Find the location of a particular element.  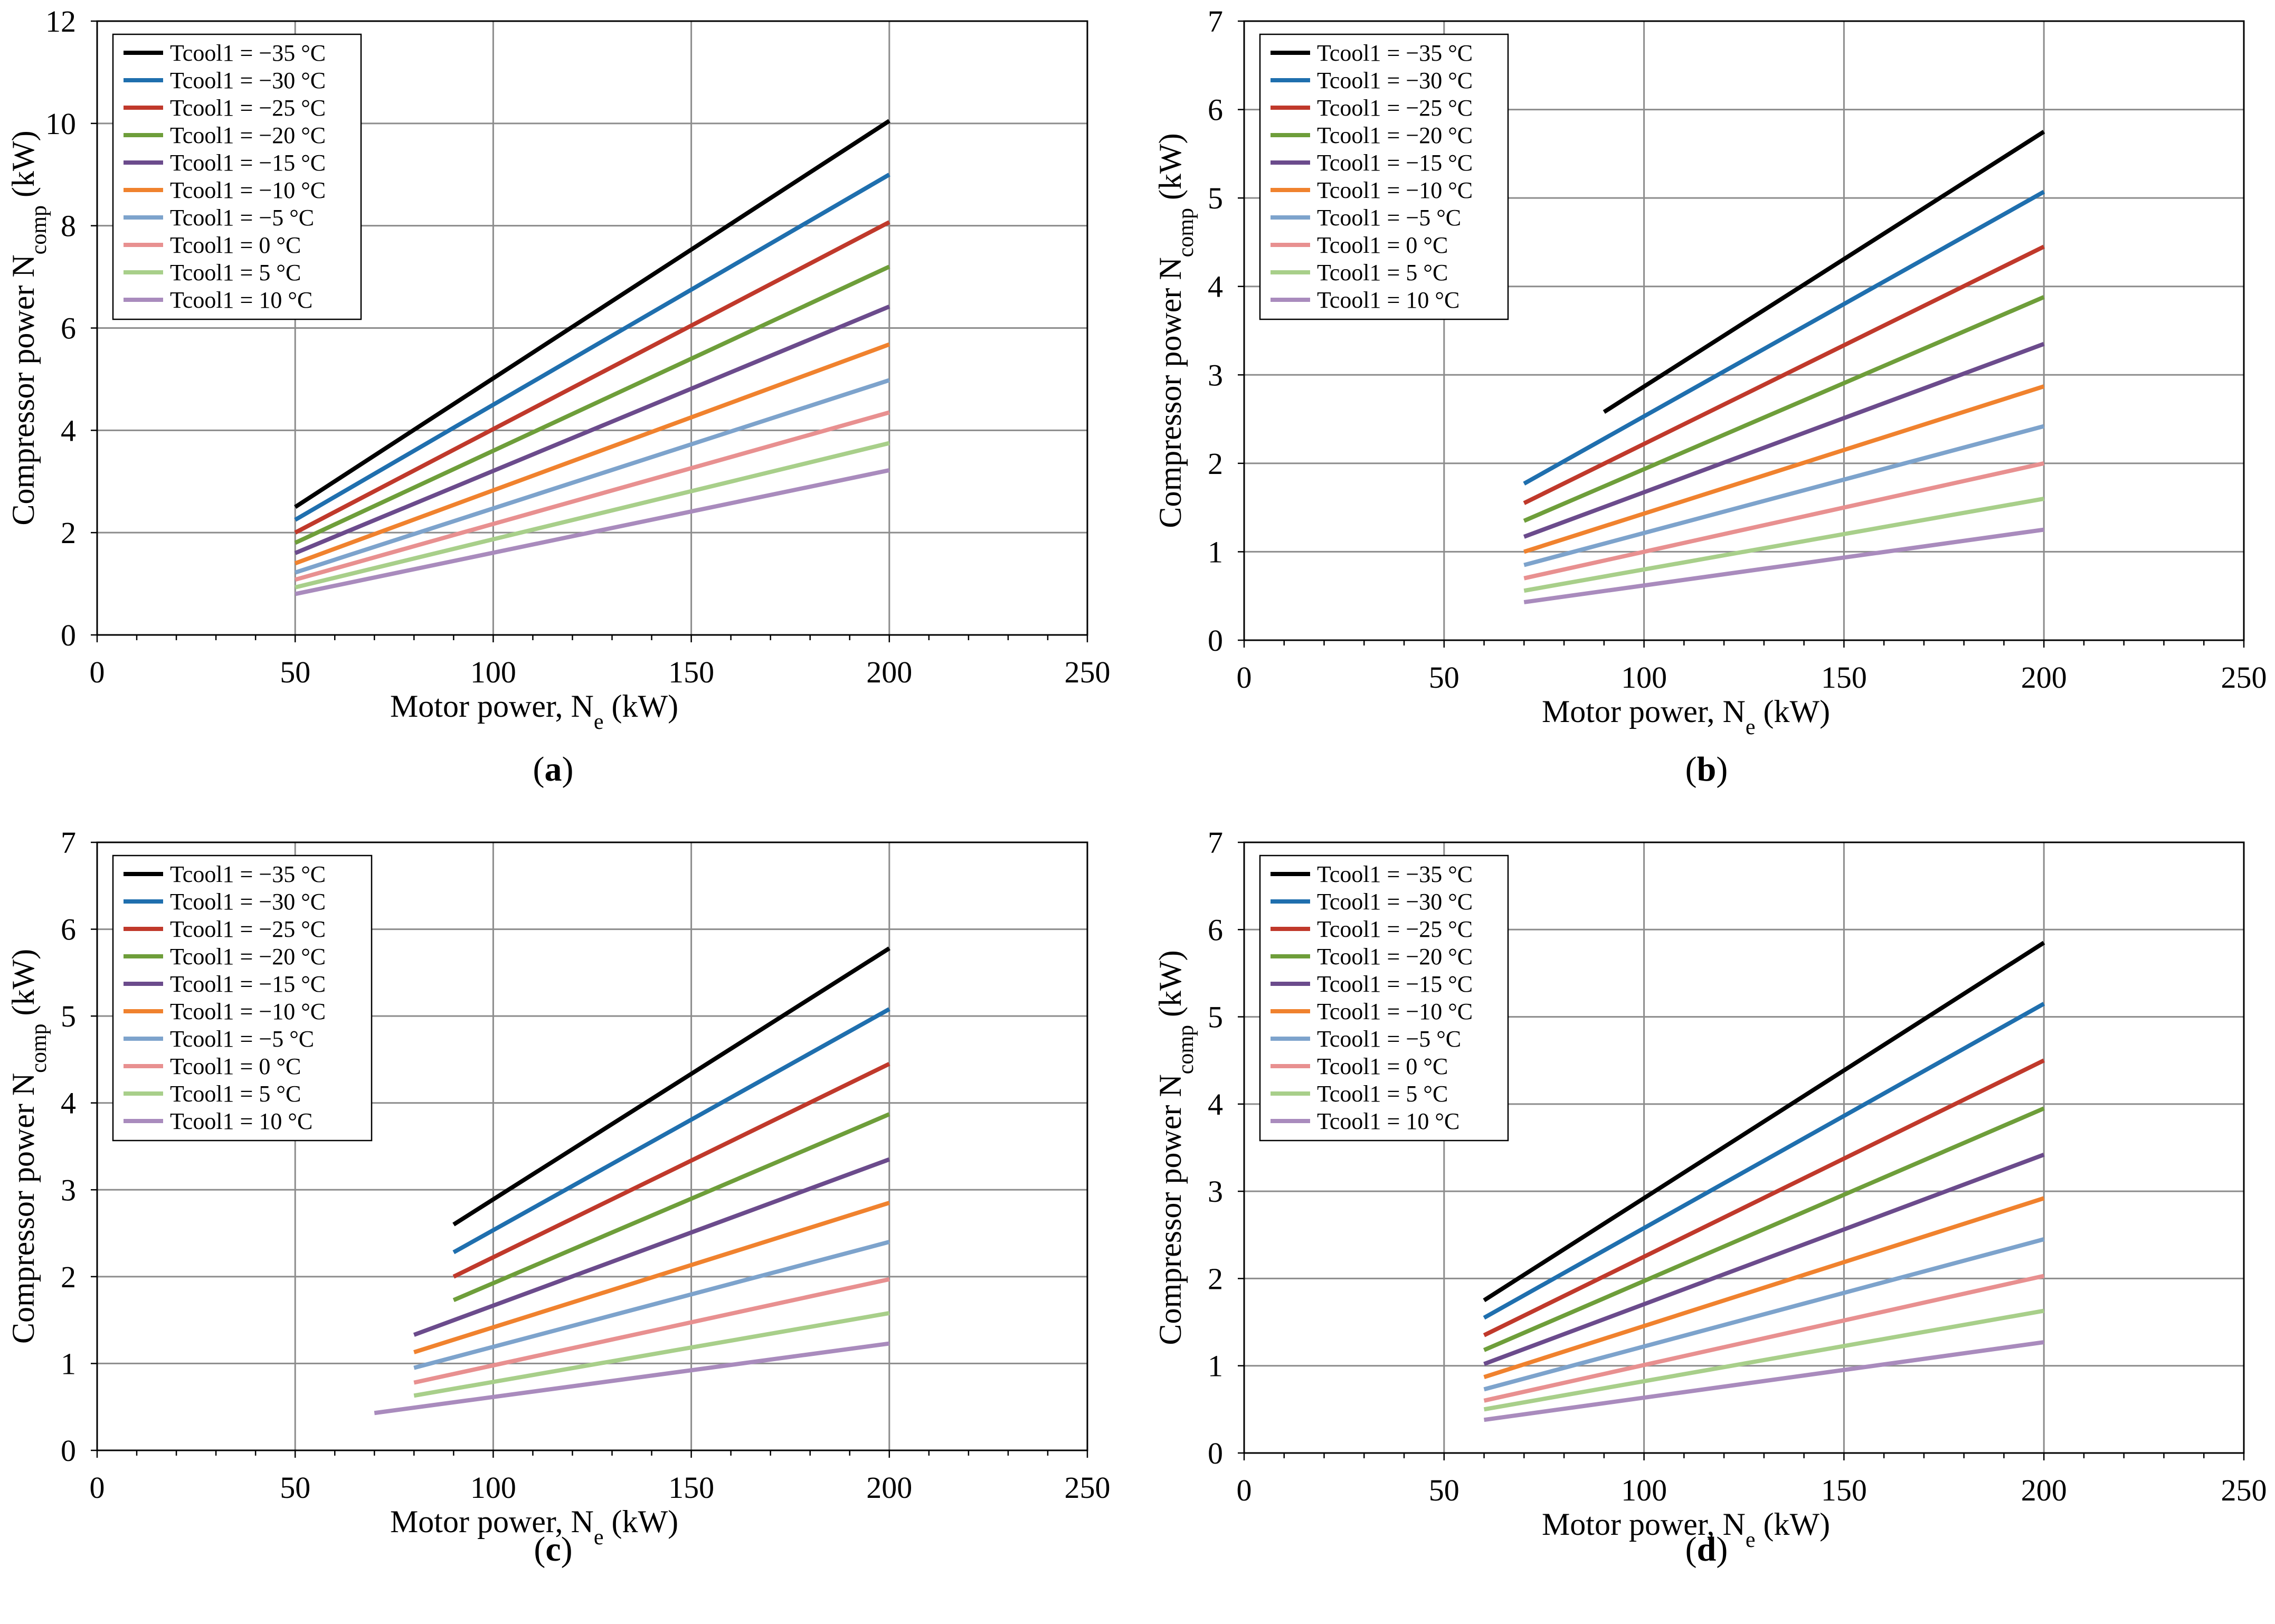

legend-entry-2: Tcool1 = −30 °C is located at coordinates (248, 902).